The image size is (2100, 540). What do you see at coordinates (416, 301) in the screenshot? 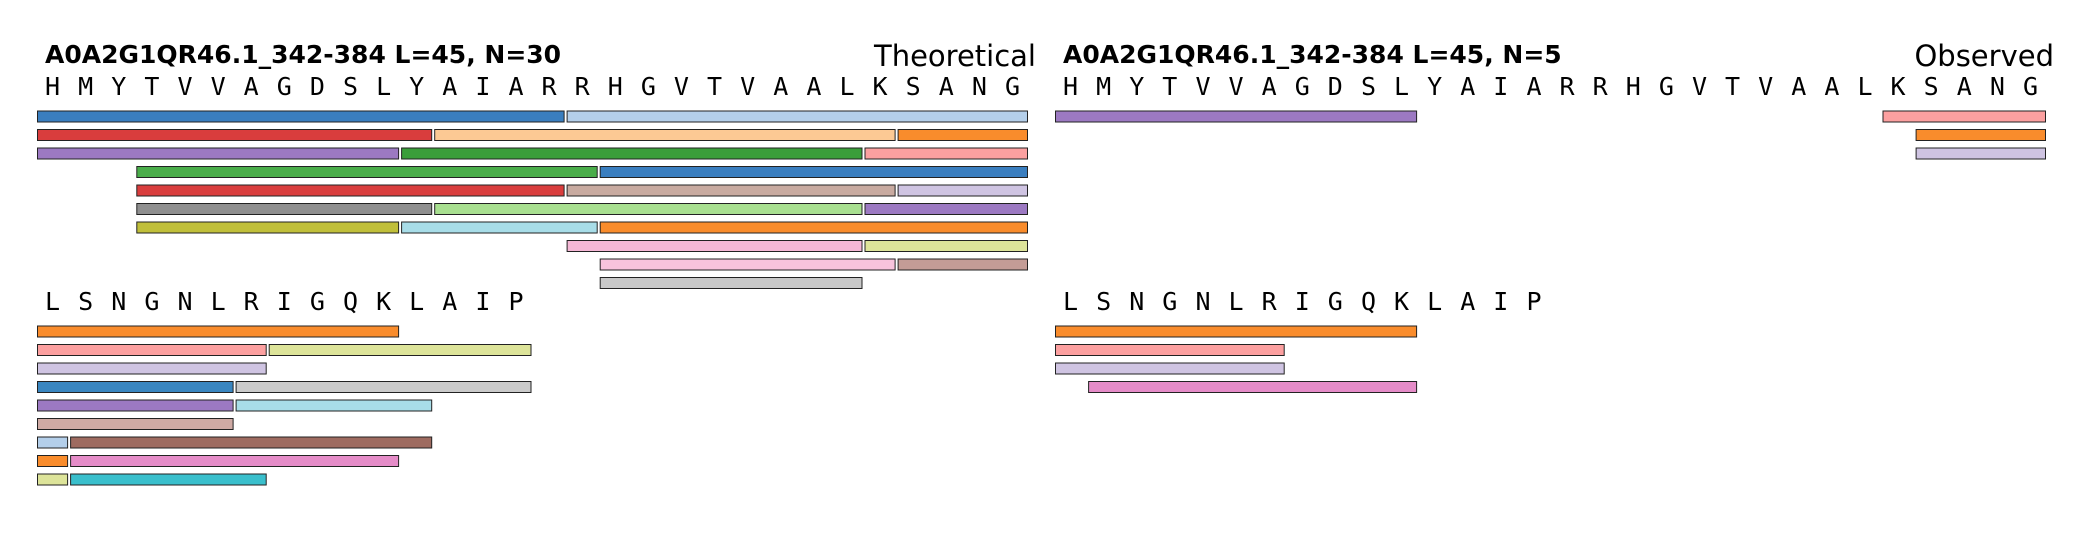
I see `residue-42: L` at bounding box center [416, 301].